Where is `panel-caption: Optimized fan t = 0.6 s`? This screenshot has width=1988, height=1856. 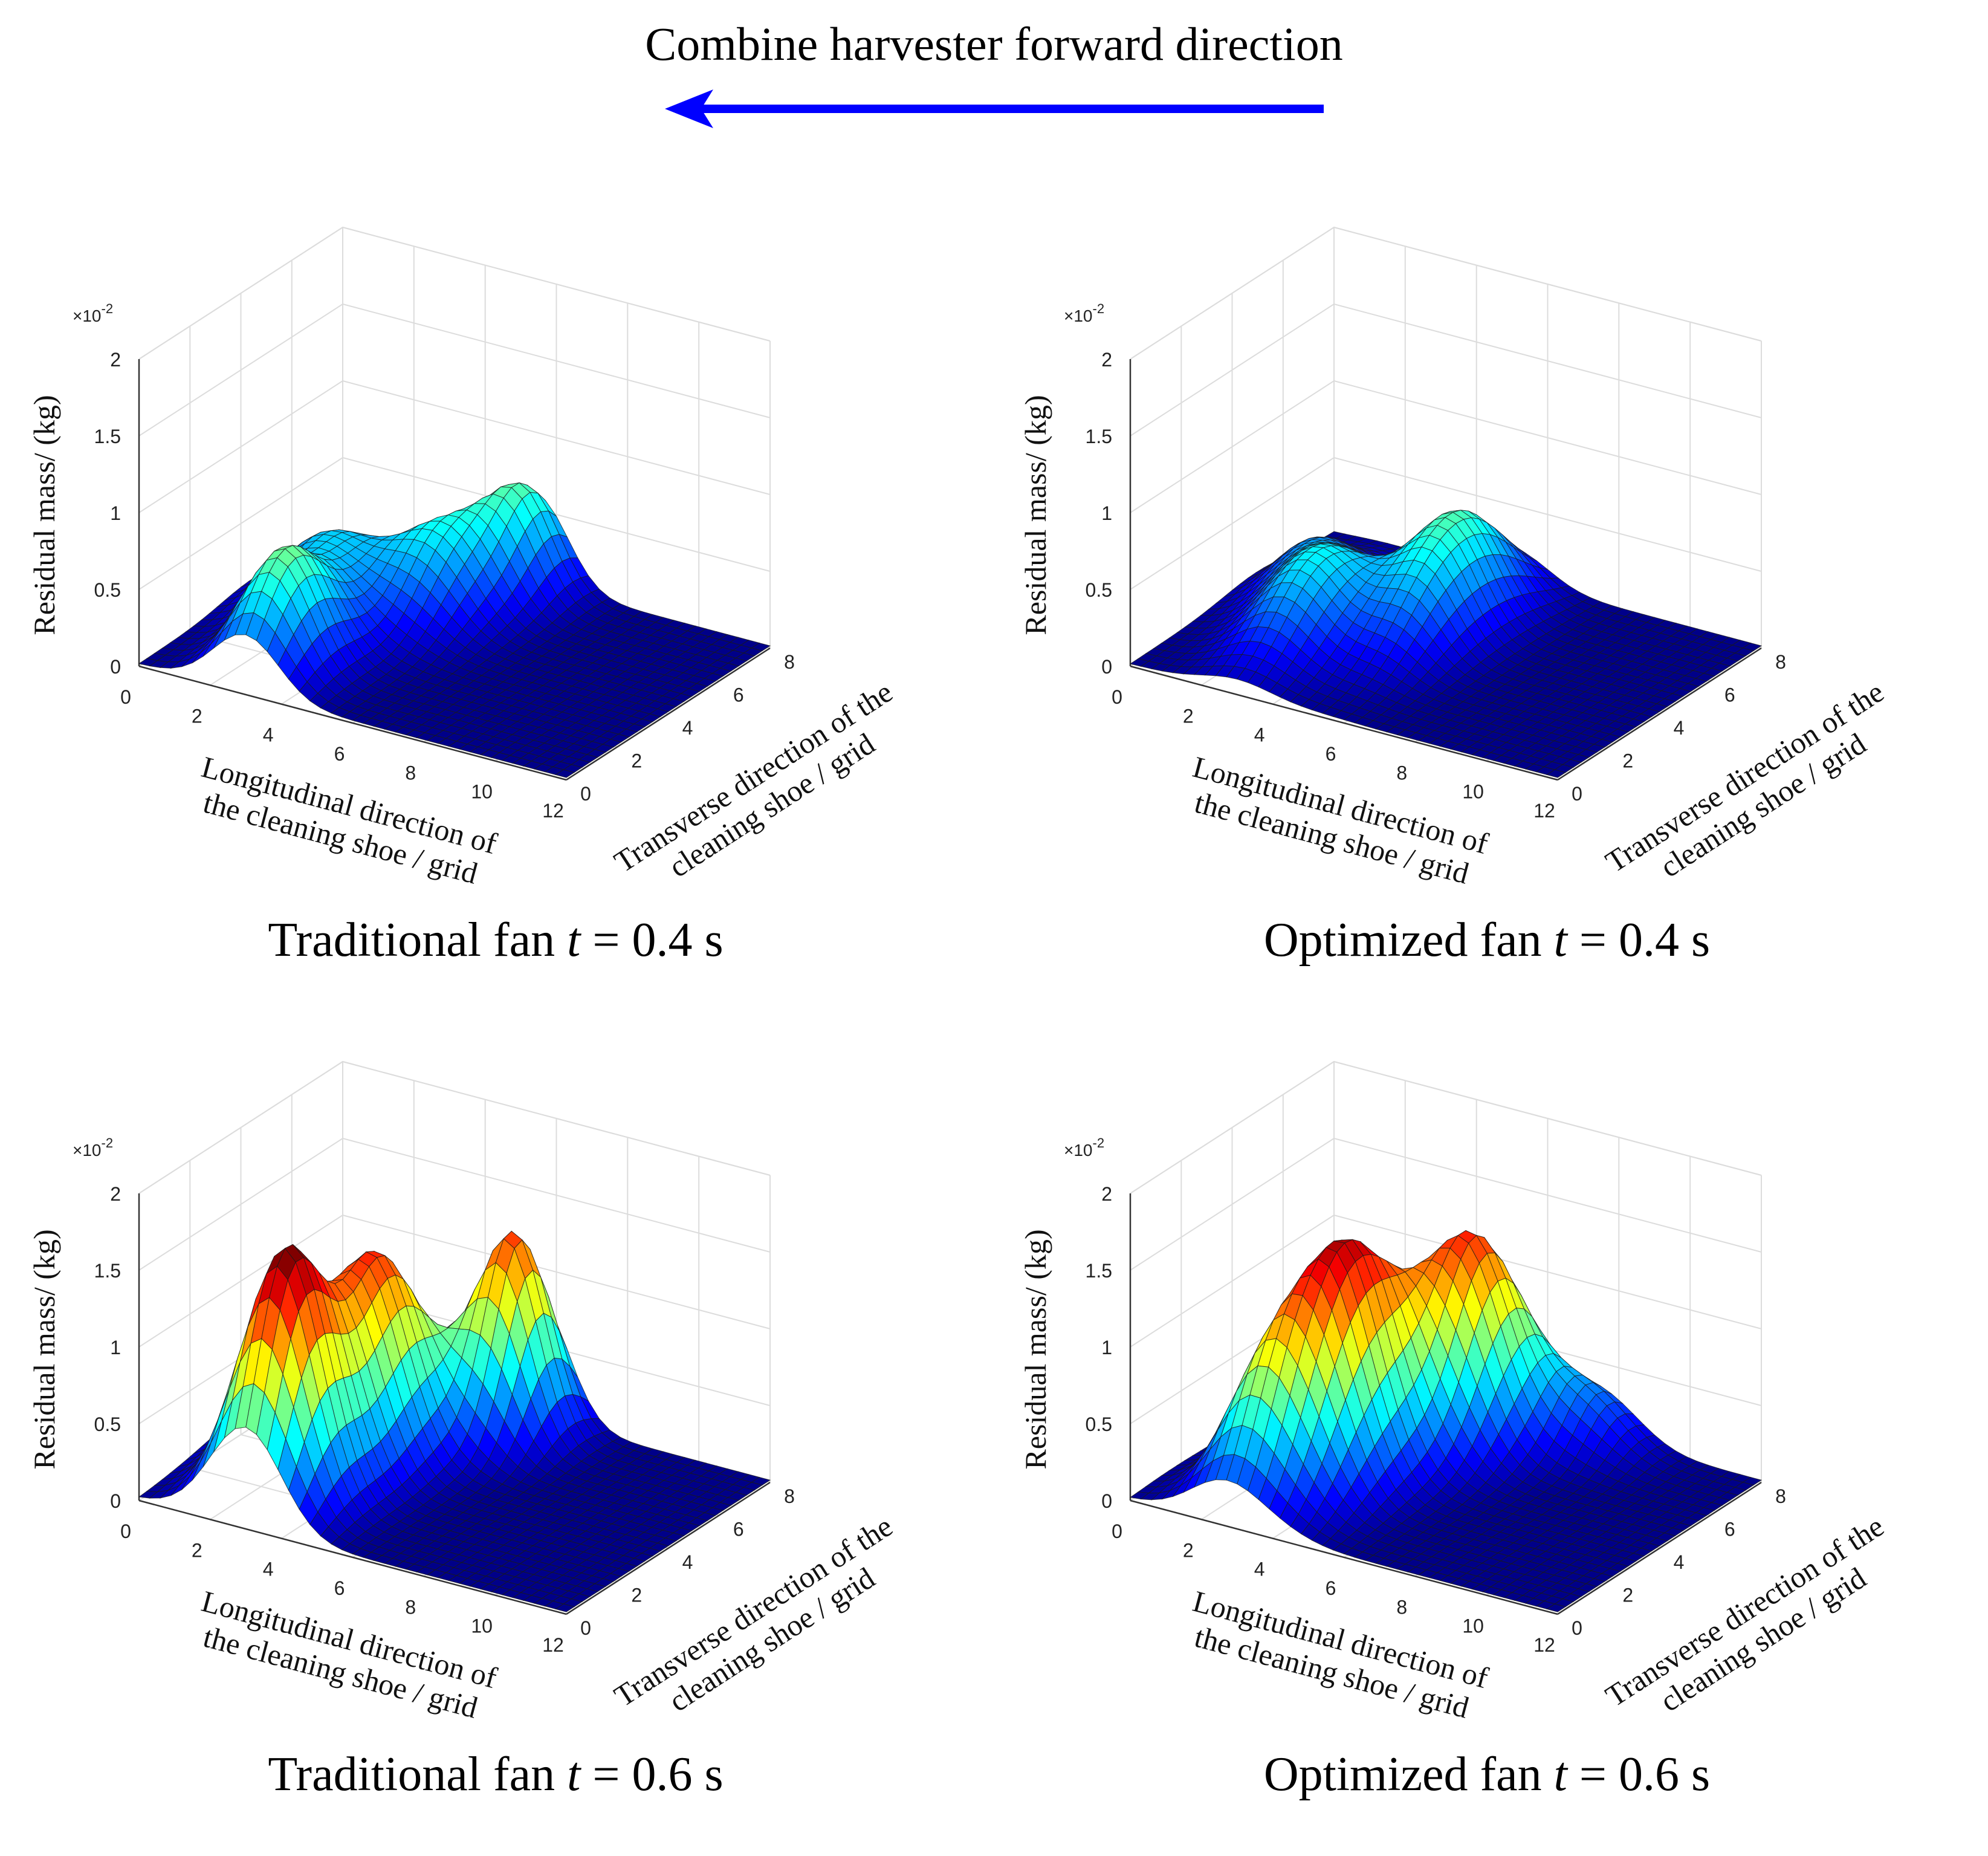
panel-caption: Optimized fan t = 0.6 s is located at coordinates (1487, 1774).